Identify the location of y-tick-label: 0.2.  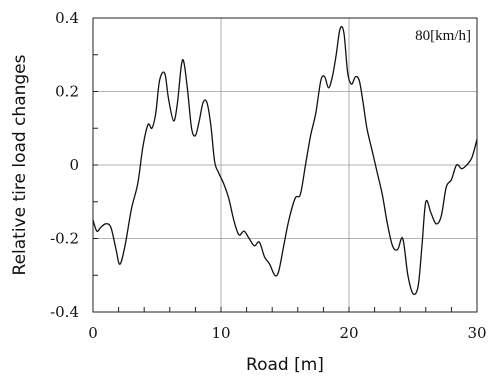
(67, 92).